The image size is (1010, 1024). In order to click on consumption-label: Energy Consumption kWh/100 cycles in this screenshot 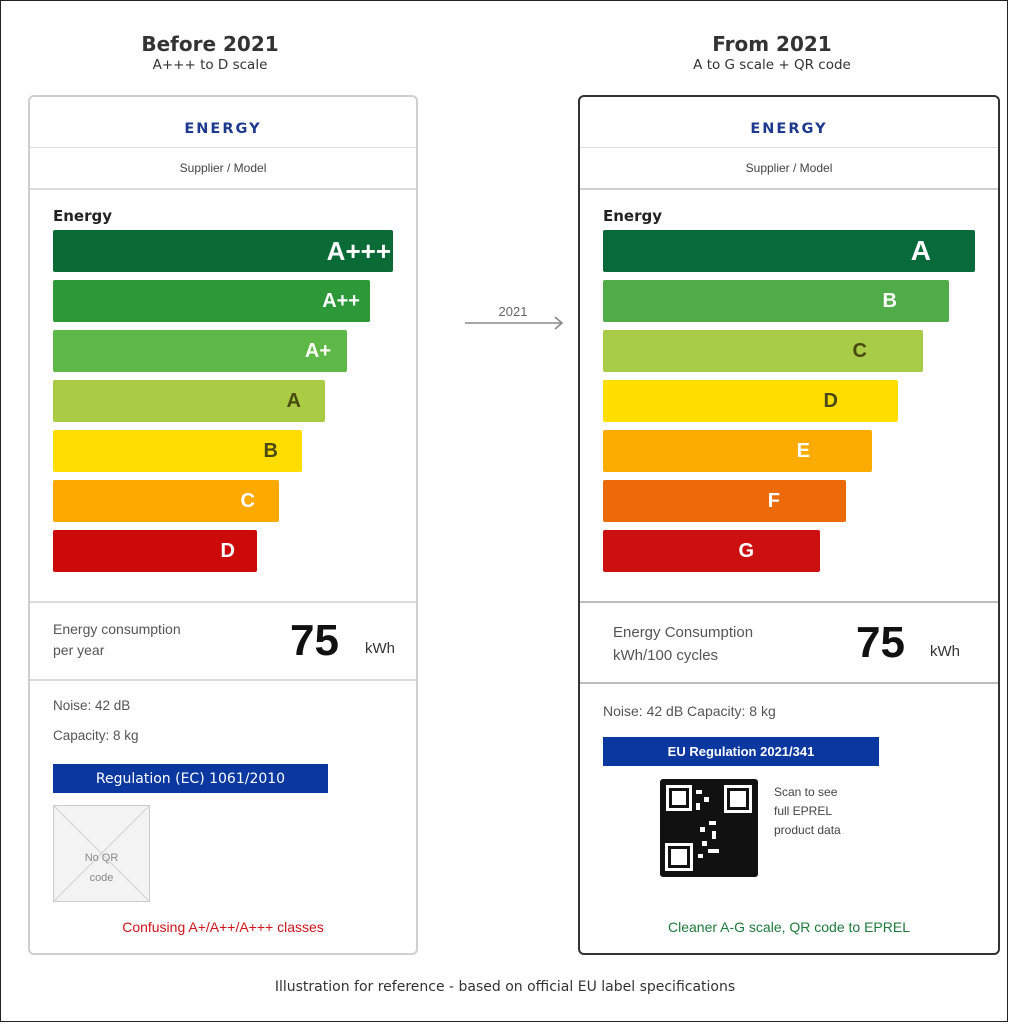, I will do `click(683, 644)`.